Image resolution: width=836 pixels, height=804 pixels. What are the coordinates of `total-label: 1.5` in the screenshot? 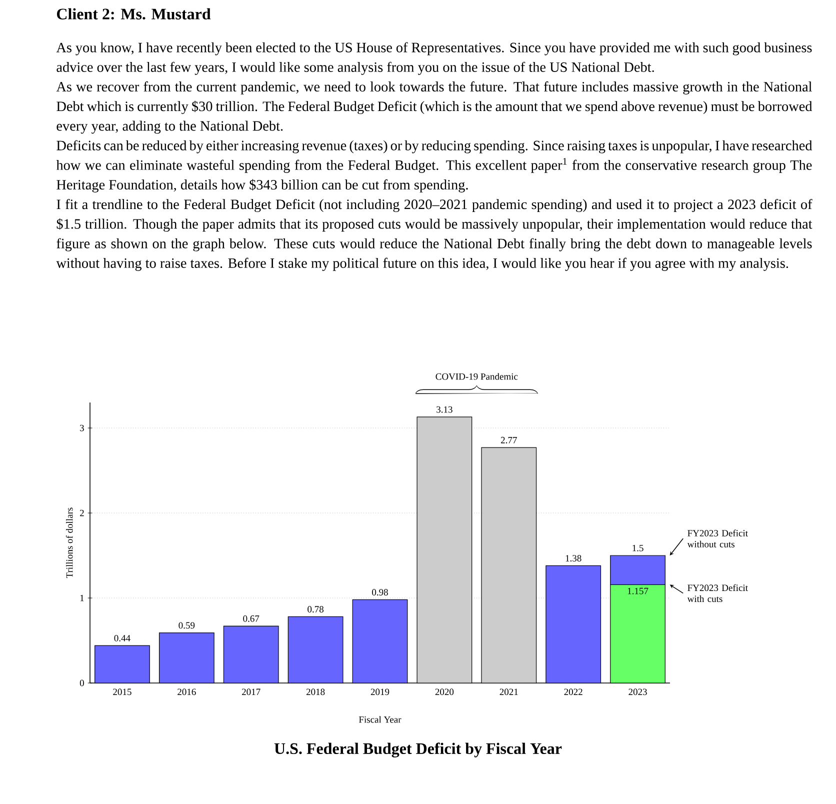 It's located at (638, 548).